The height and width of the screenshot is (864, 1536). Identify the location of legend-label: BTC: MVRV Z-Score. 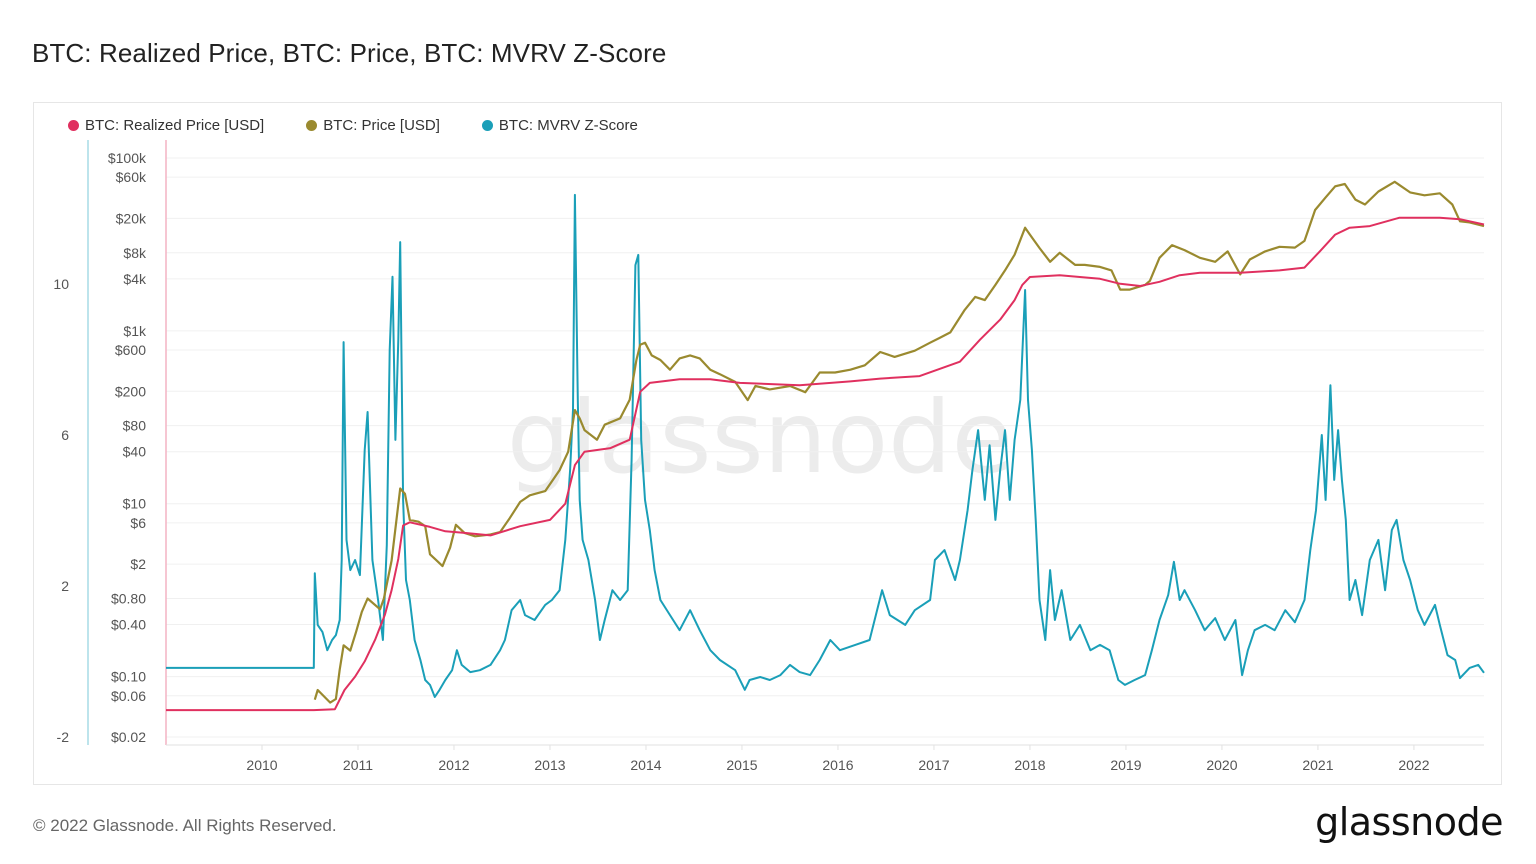
(568, 125).